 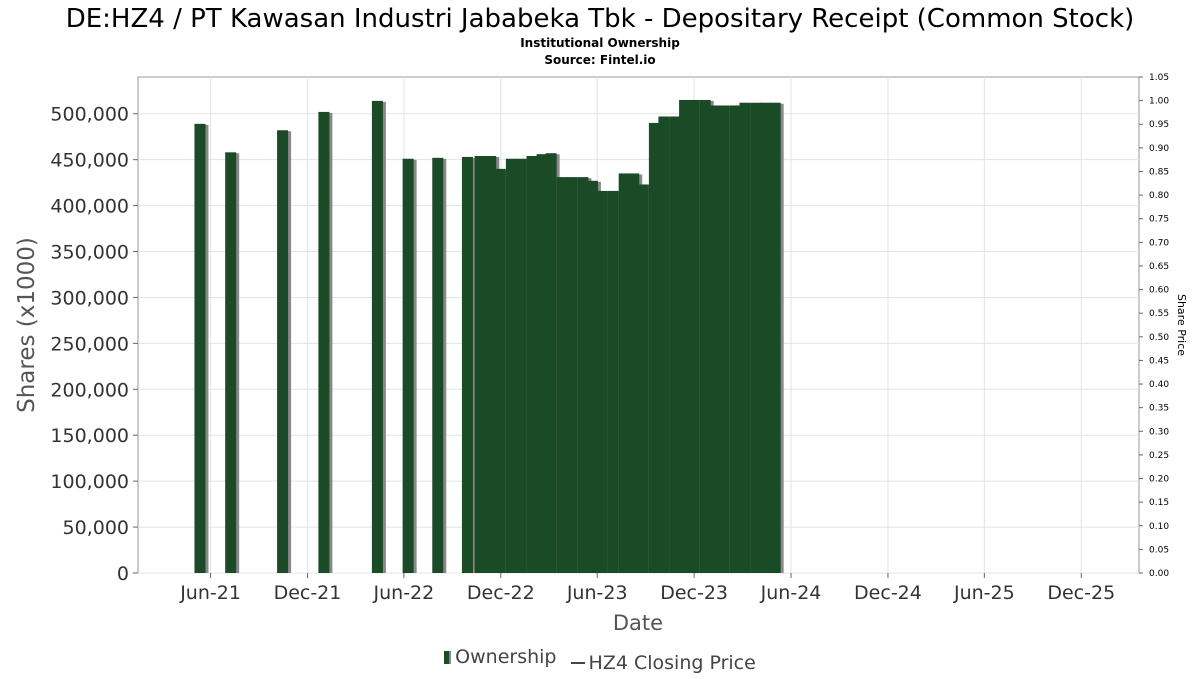 What do you see at coordinates (577, 662) in the screenshot?
I see `line-swatch-icon` at bounding box center [577, 662].